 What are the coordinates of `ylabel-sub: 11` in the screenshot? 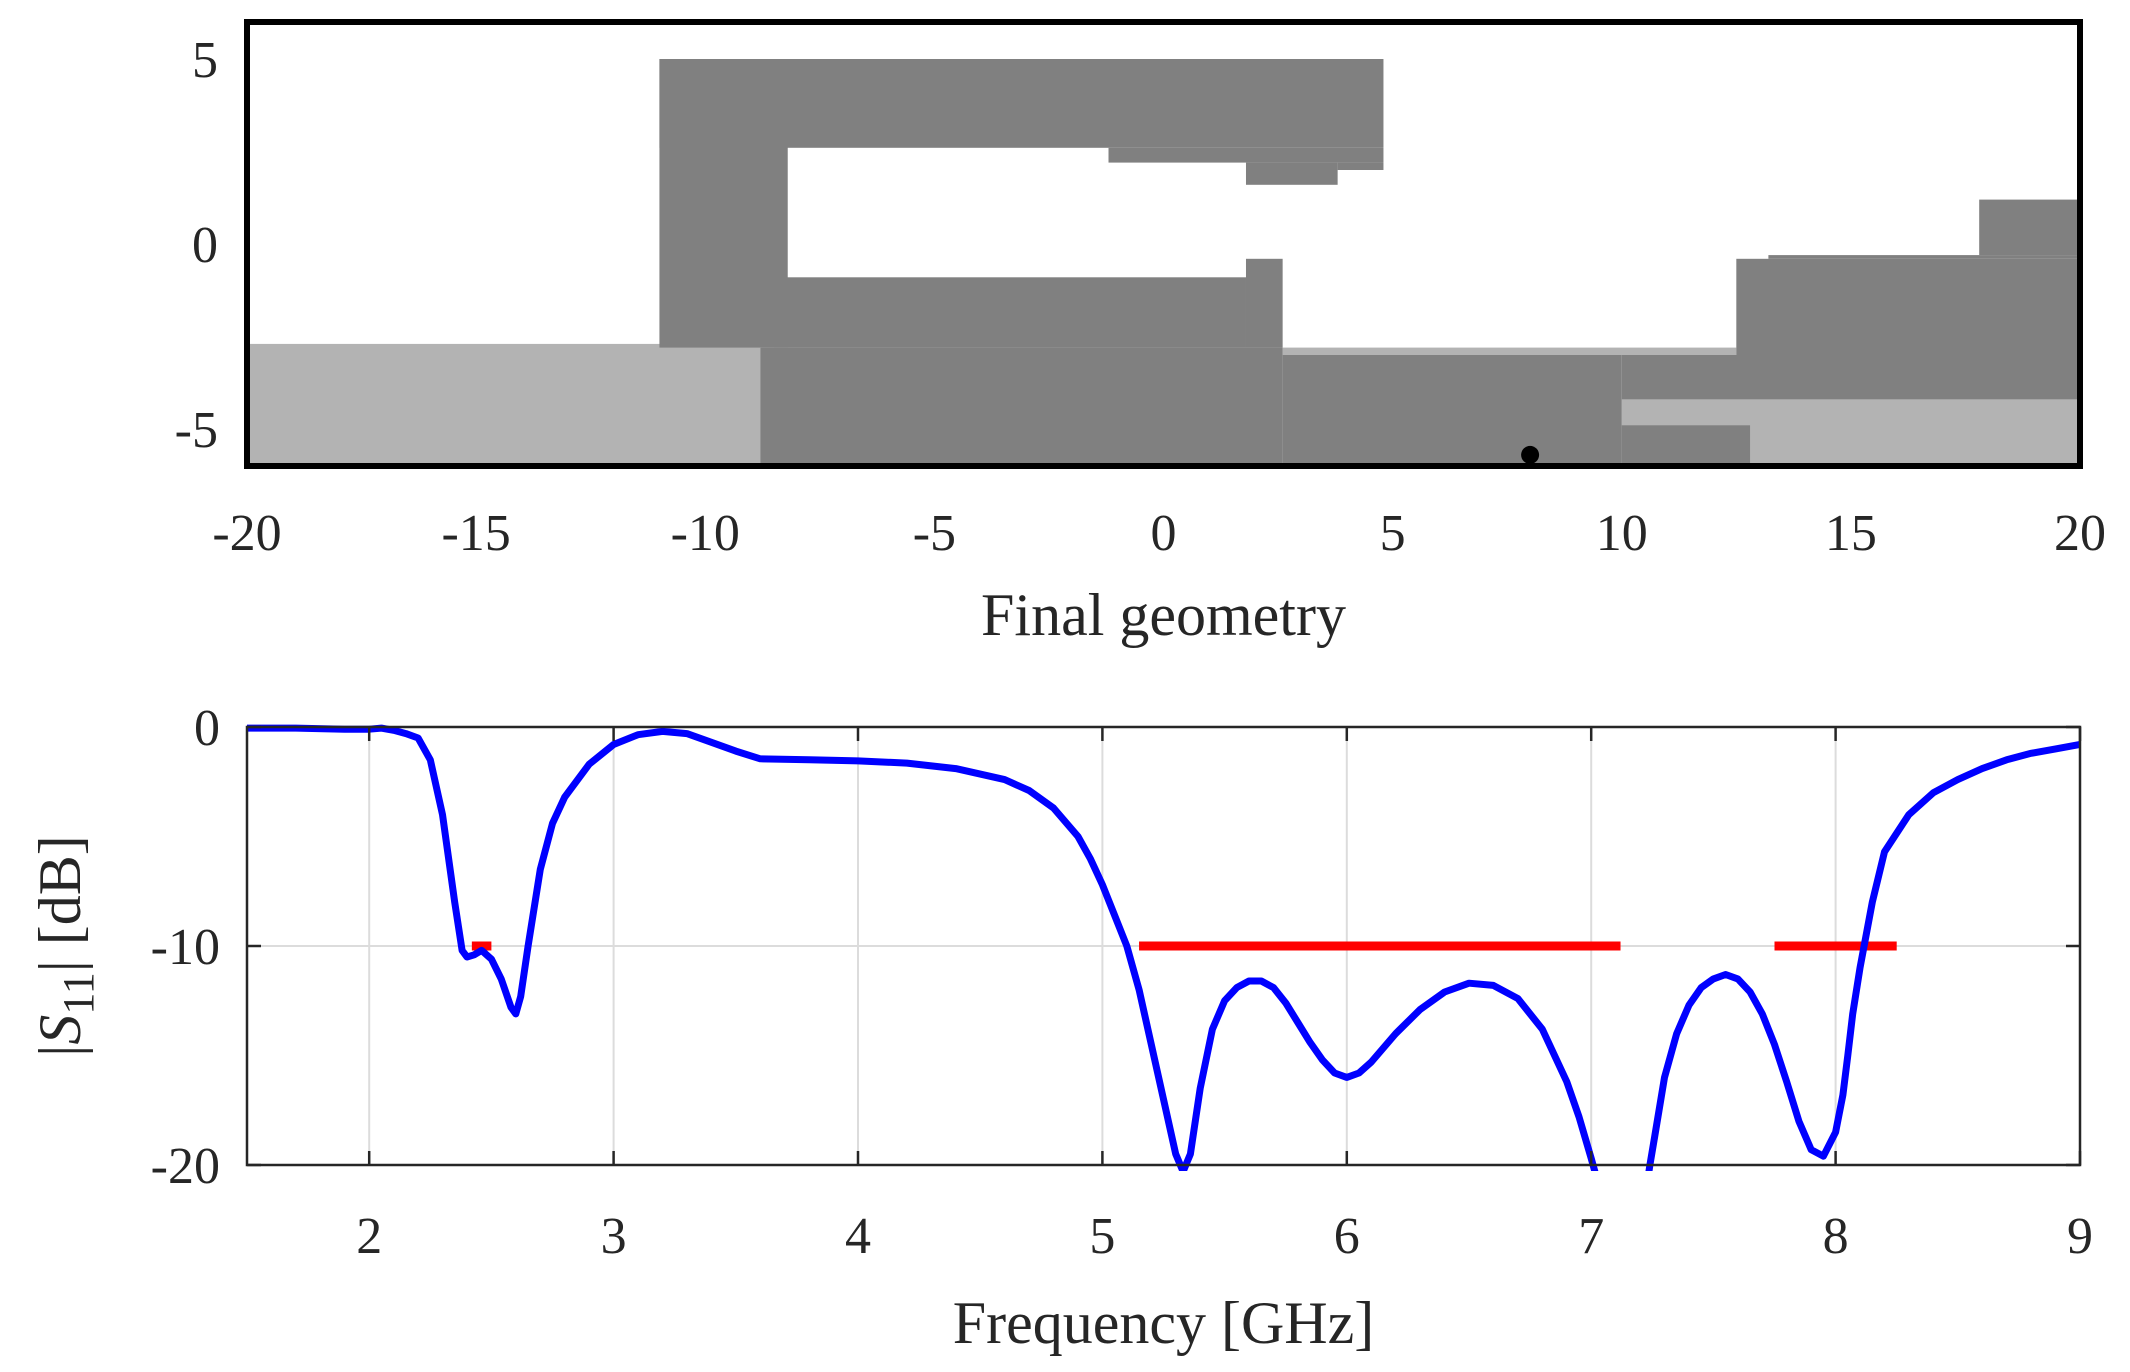 It's located at (78, 993).